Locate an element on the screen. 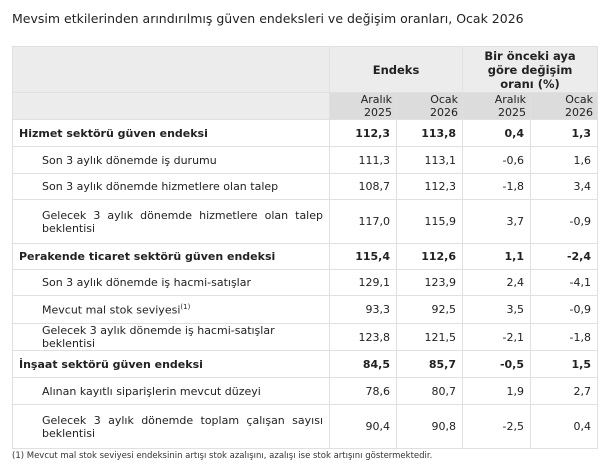  cell-value: -2,5 is located at coordinates (497, 426).